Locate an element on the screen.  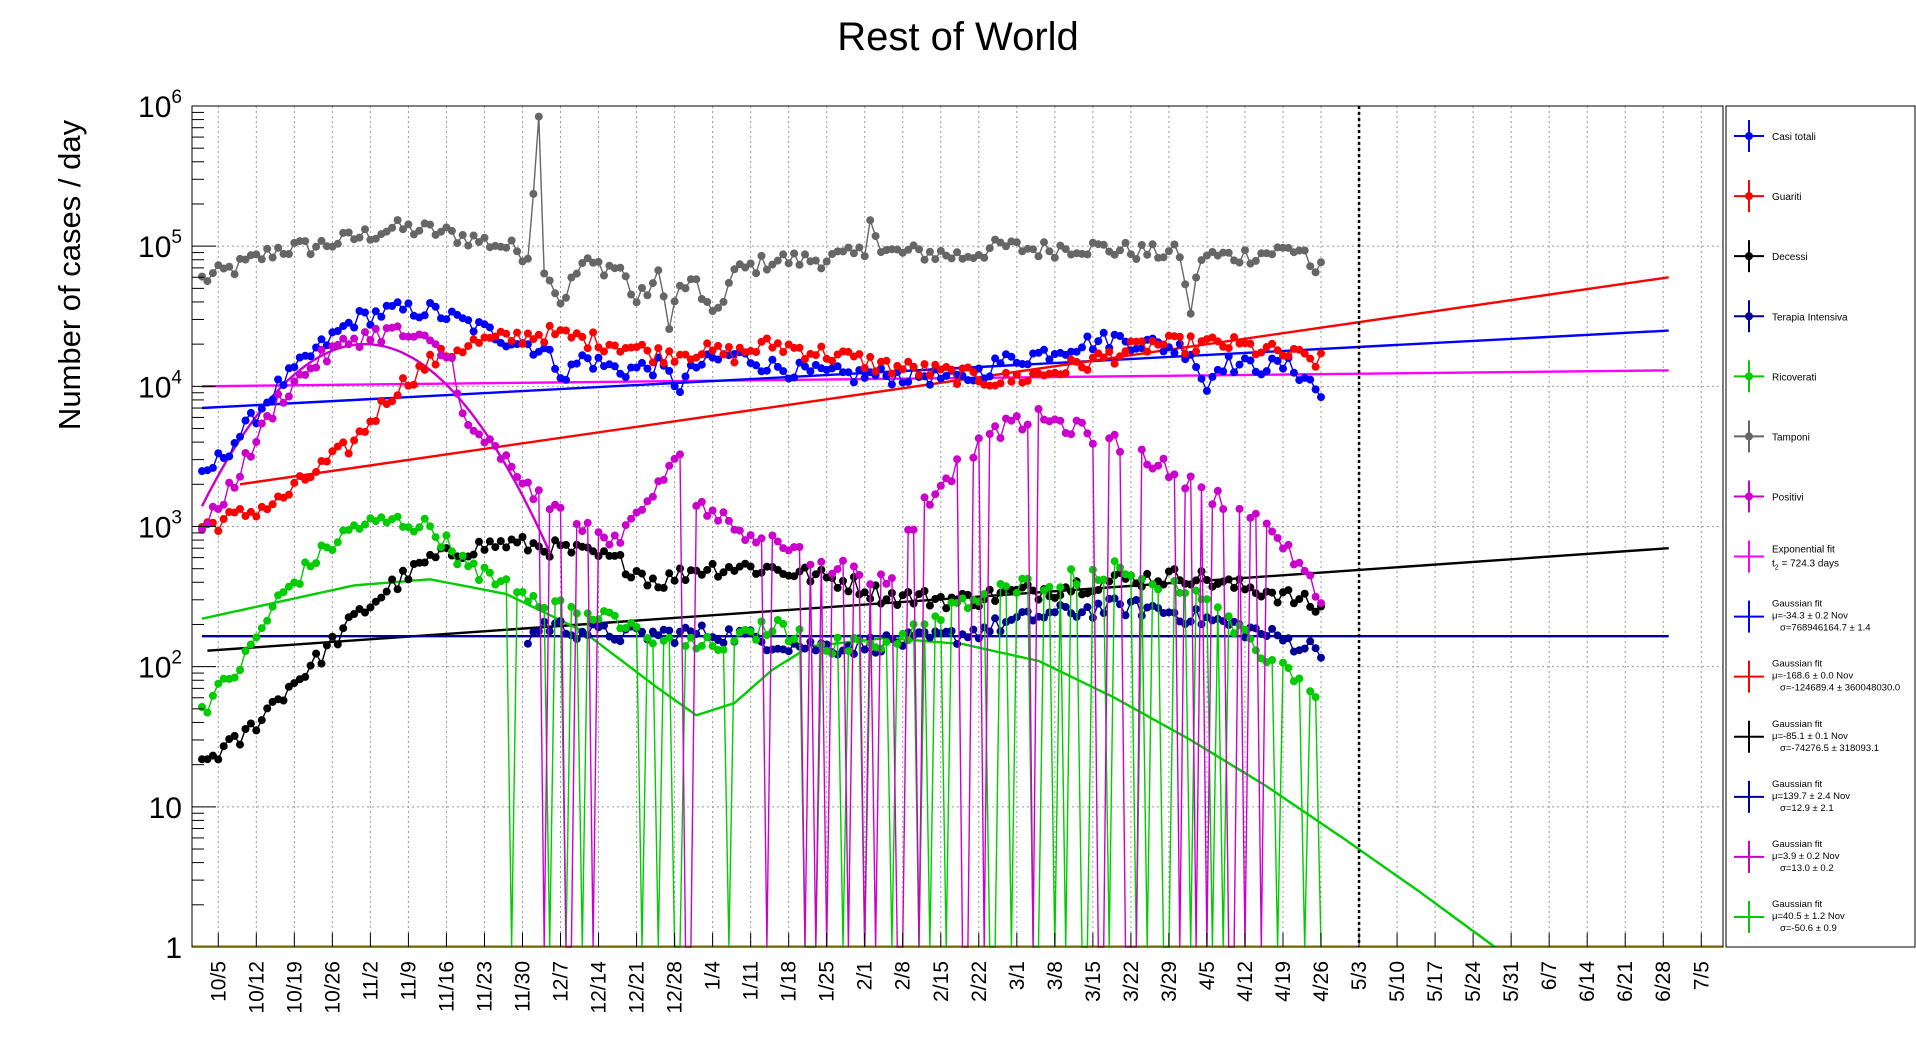
legend-entry: Guariti is located at coordinates (1767, 196).